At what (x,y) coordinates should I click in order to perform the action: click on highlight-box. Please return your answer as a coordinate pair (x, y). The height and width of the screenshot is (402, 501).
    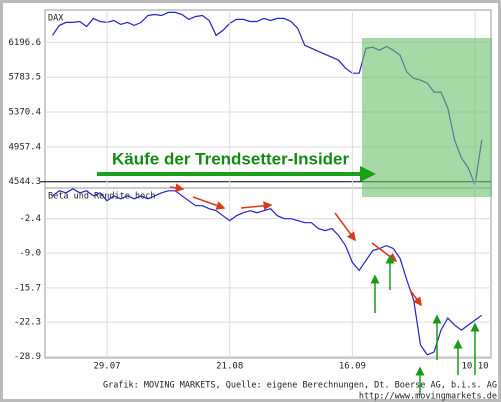
    Looking at the image, I should click on (427, 117).